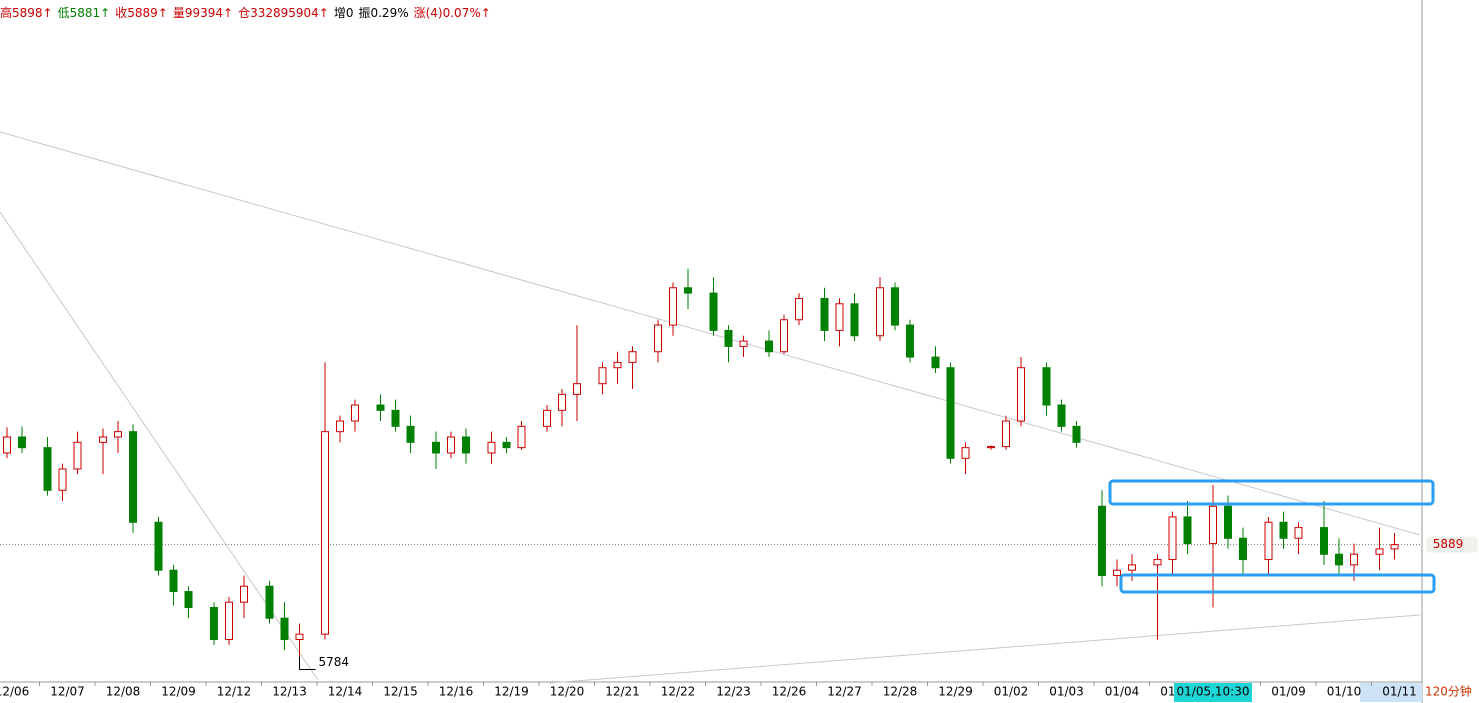 Image resolution: width=1479 pixels, height=703 pixels. Describe the element at coordinates (1448, 544) in the screenshot. I see `last-price-label: 5889` at that location.